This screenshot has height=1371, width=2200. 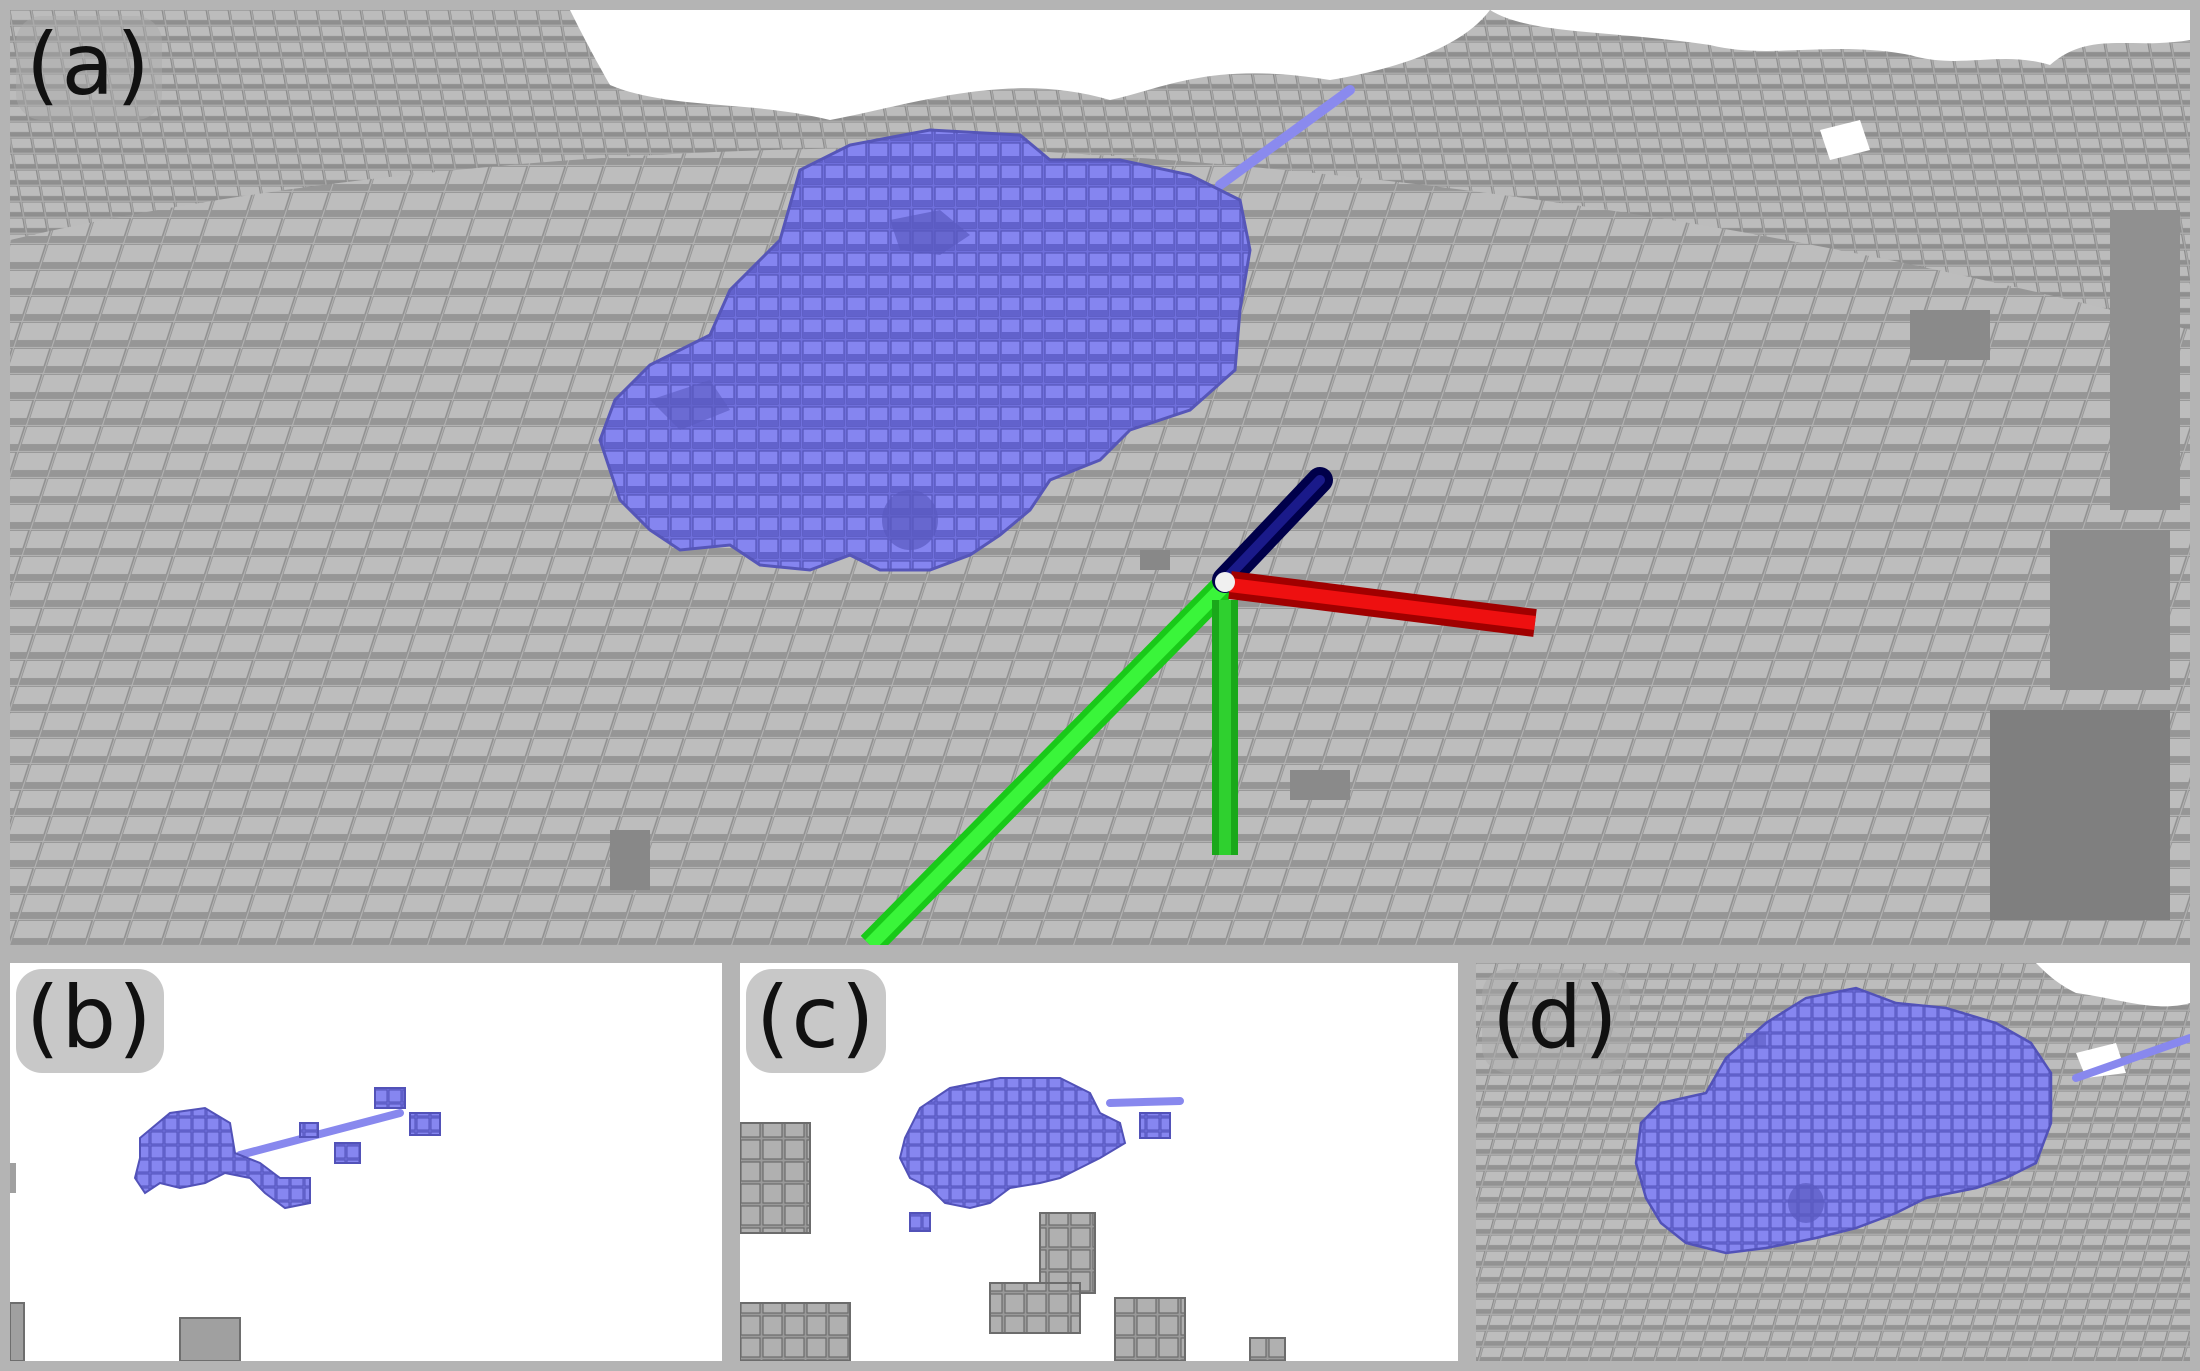 I want to click on panel-label-d: (d), so click(x=1556, y=1021).